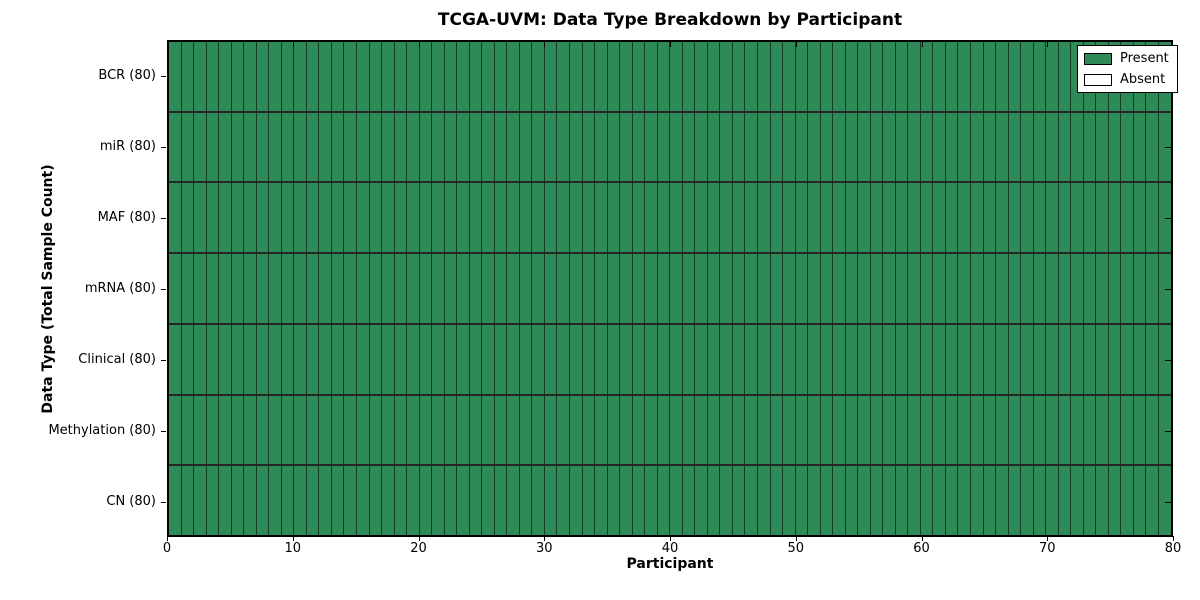 The width and height of the screenshot is (1200, 600). What do you see at coordinates (1168, 502) in the screenshot?
I see `y-tick-mark-right` at bounding box center [1168, 502].